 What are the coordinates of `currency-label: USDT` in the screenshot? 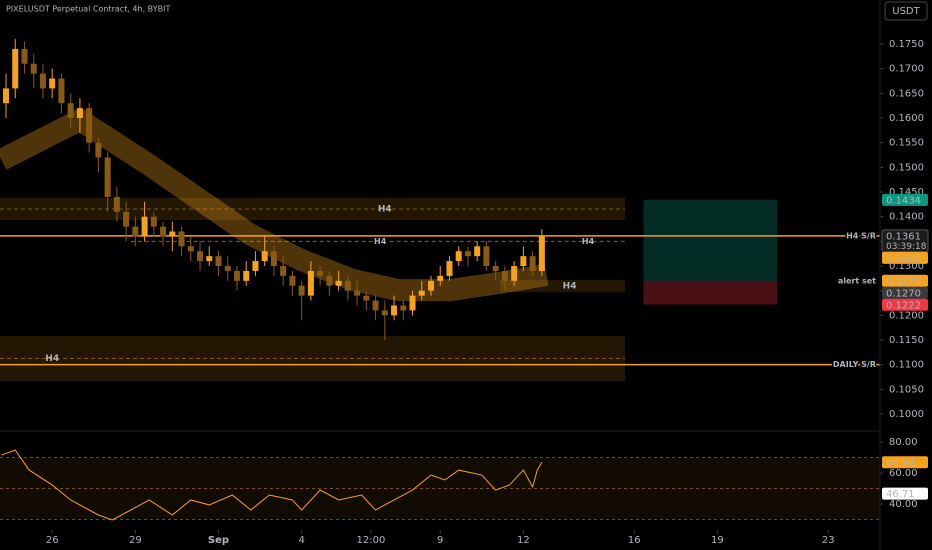 It's located at (906, 11).